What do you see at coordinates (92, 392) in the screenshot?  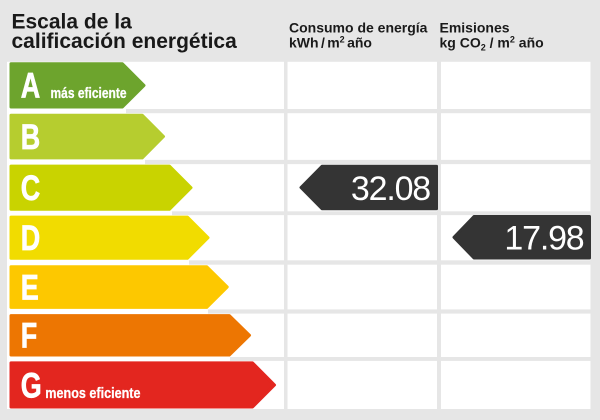 I see `svg-text: menos eficiente` at bounding box center [92, 392].